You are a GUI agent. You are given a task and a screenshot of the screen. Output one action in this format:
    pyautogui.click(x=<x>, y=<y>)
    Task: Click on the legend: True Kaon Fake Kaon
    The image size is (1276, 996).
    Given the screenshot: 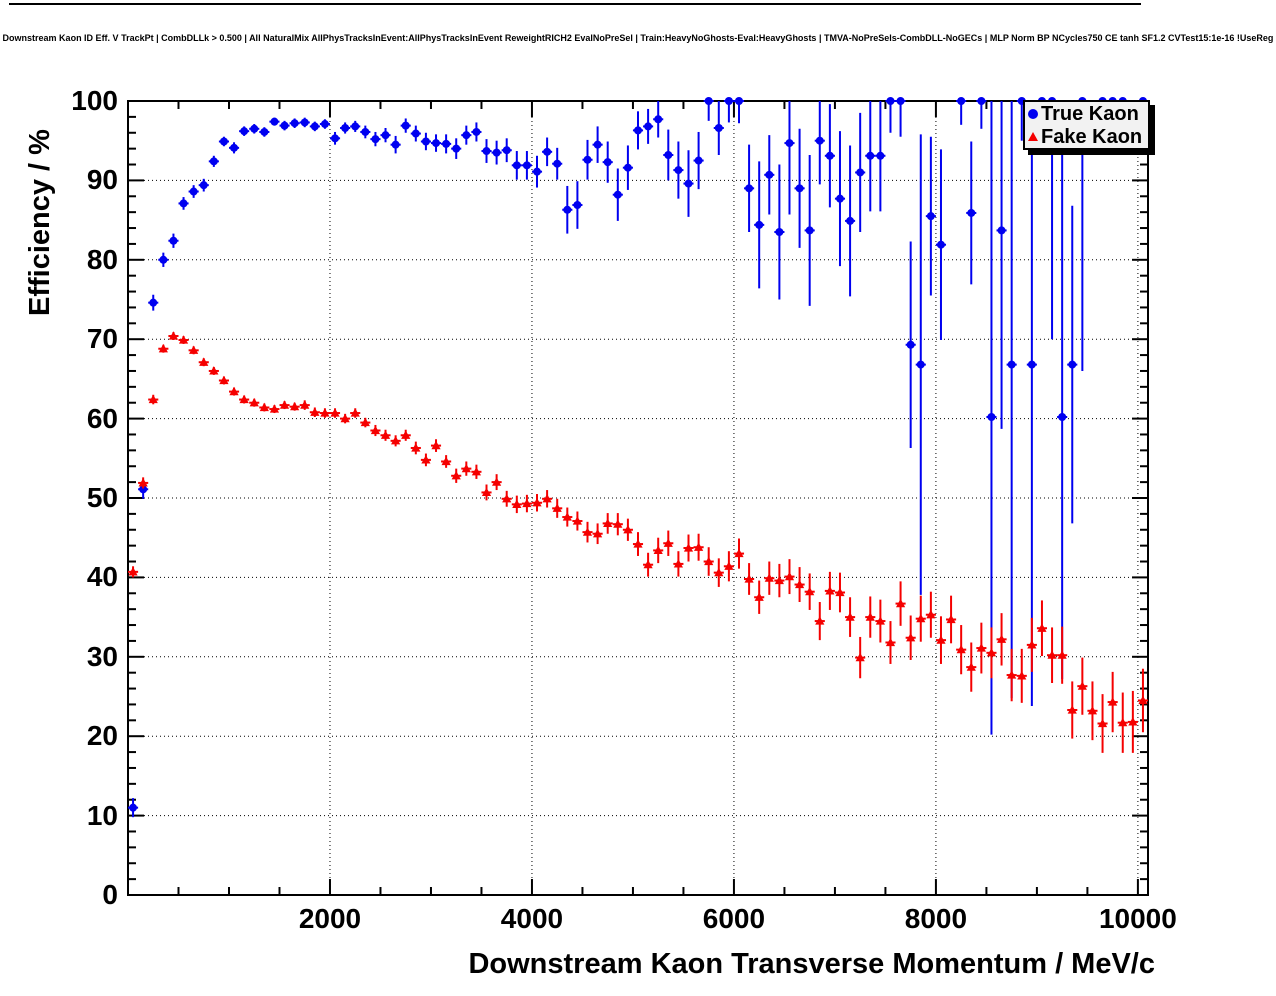 What is the action you would take?
    pyautogui.click(x=1086, y=125)
    